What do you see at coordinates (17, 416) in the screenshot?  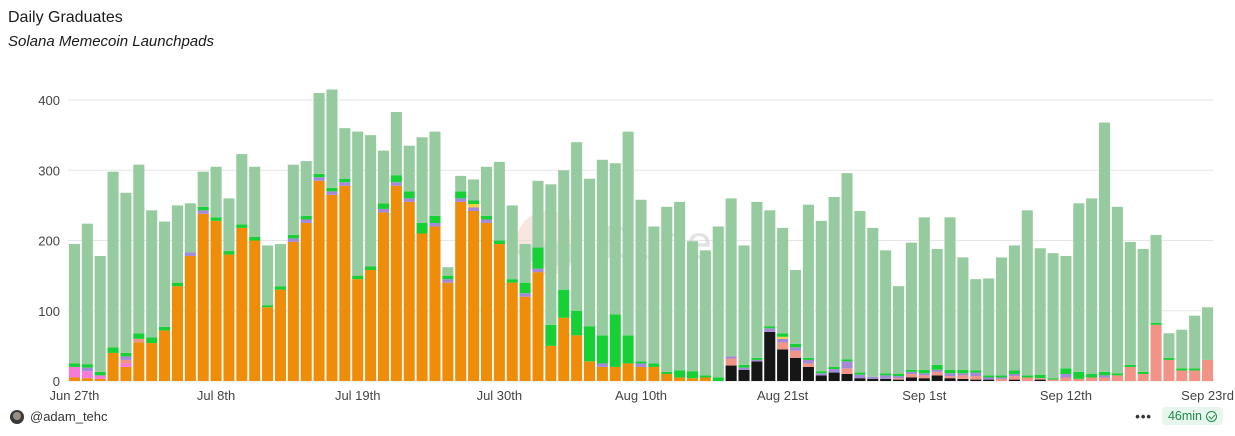 I see `avatar` at bounding box center [17, 416].